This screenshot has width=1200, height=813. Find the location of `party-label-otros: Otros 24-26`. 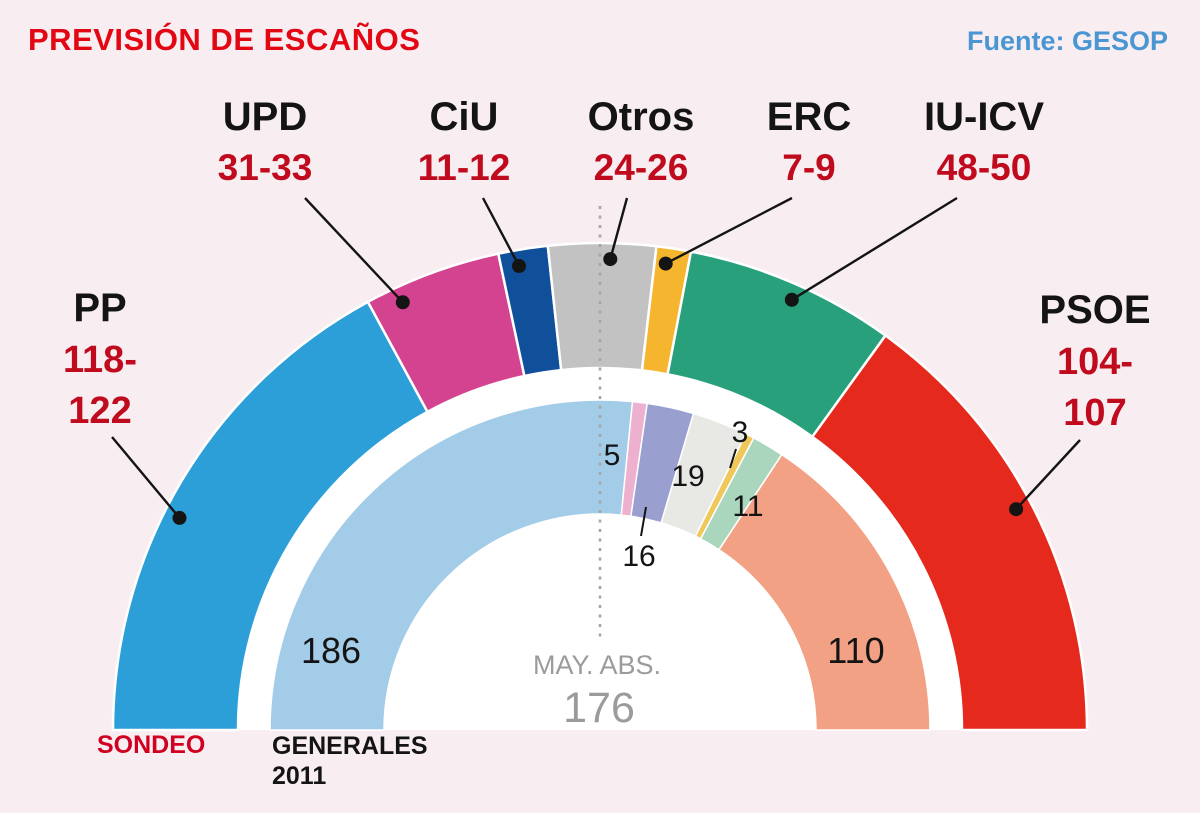

party-label-otros: Otros 24-26 is located at coordinates (641, 141).